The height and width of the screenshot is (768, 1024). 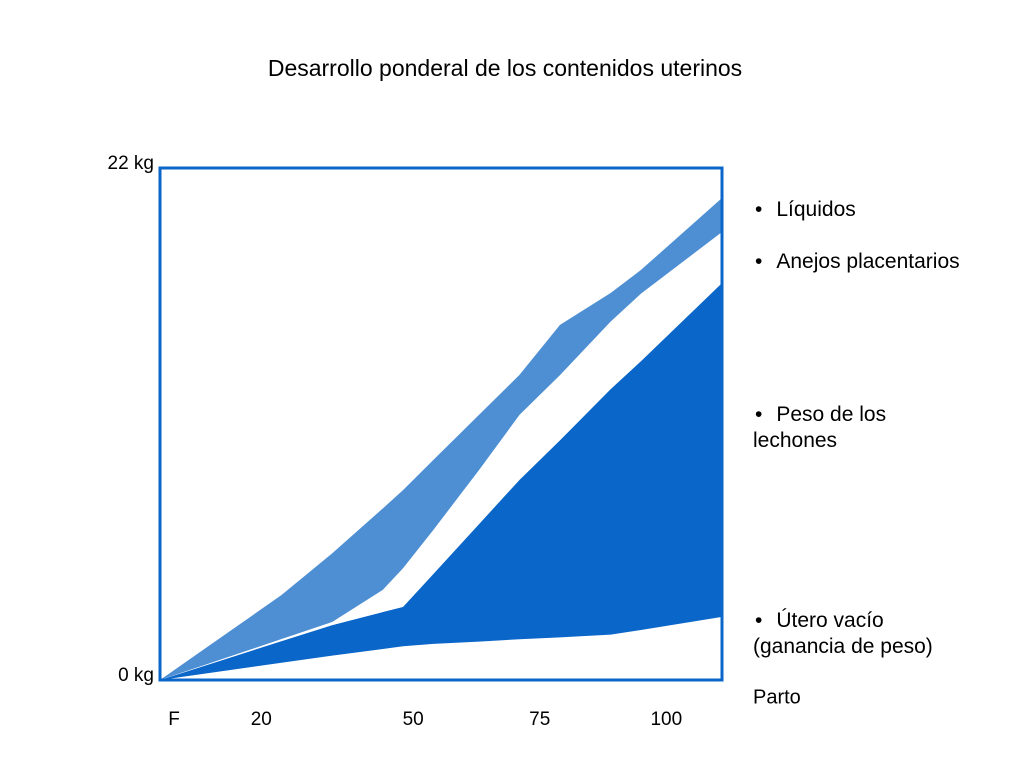 What do you see at coordinates (858, 262) in the screenshot?
I see `legend-entry: Anejos placentarios` at bounding box center [858, 262].